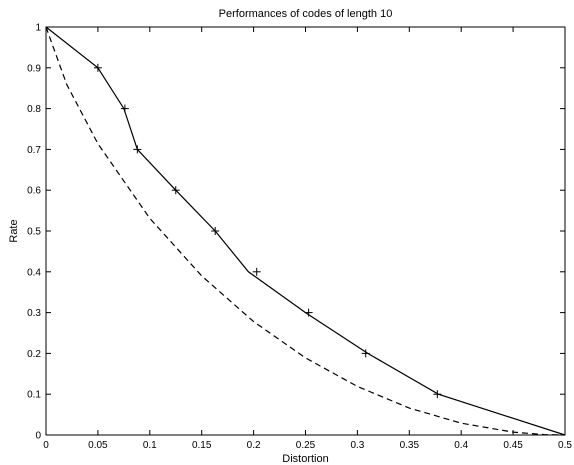  What do you see at coordinates (34, 272) in the screenshot?
I see `y-tick-label: 0.4` at bounding box center [34, 272].